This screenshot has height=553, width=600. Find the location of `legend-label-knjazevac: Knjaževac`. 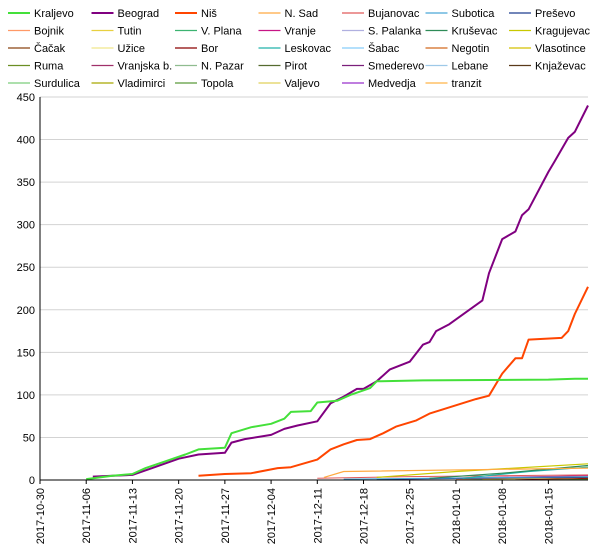

legend-label-knjazevac: Knjaževac is located at coordinates (560, 67).